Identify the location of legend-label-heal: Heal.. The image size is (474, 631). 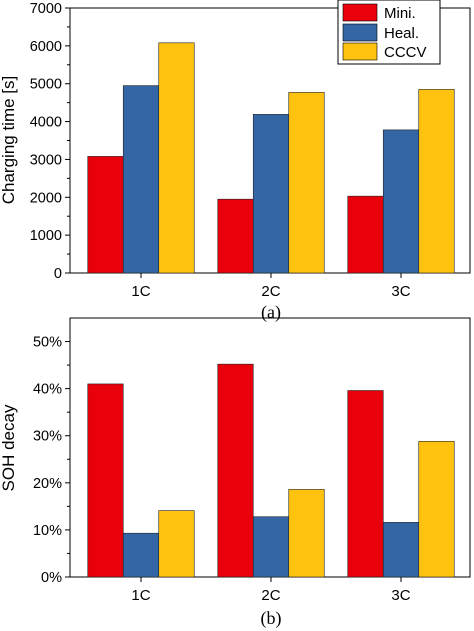
(401, 33).